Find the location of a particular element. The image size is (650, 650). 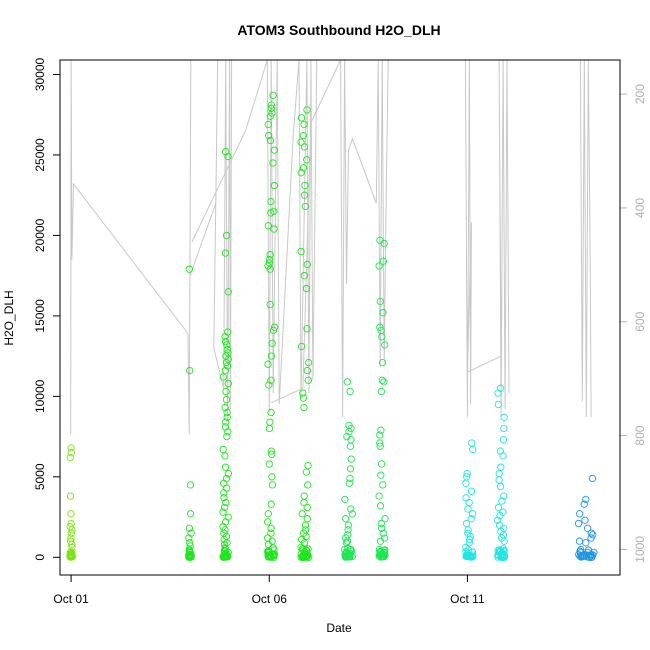

y-tick-label: 15000 is located at coordinates (40, 316).